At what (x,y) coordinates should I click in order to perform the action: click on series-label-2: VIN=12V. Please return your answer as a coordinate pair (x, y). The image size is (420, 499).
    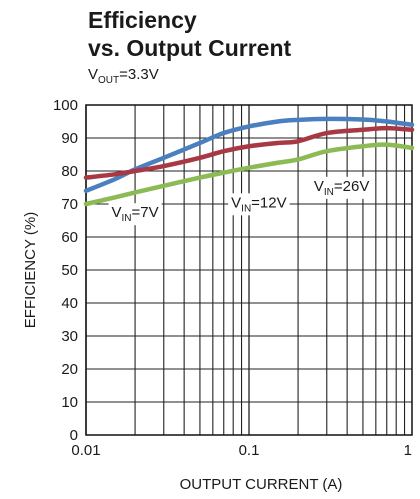
    Looking at the image, I should click on (259, 204).